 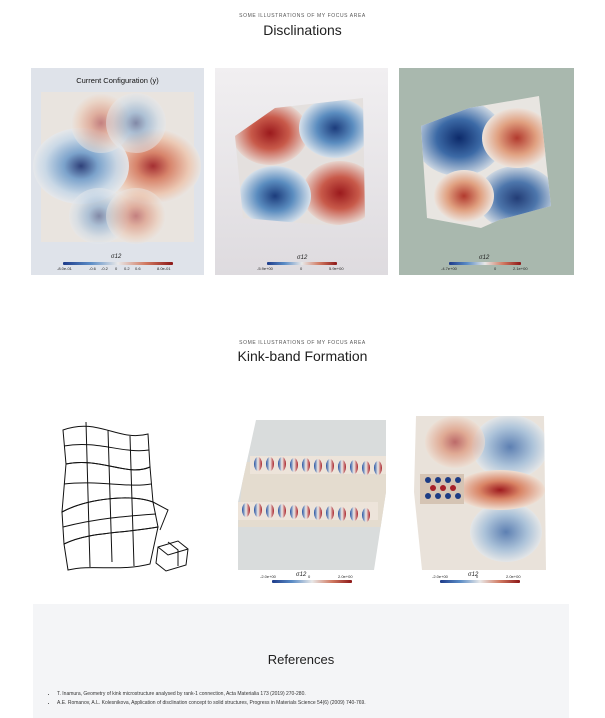 I want to click on colorbar-tick: -0.2, so click(x=104, y=268).